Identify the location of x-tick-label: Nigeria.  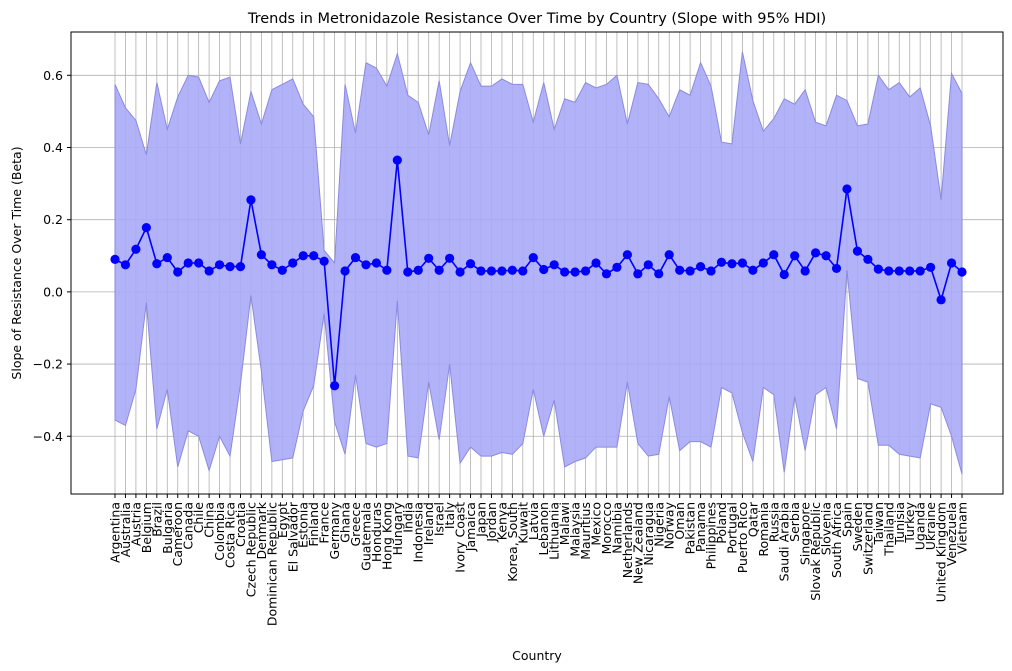
(658, 524).